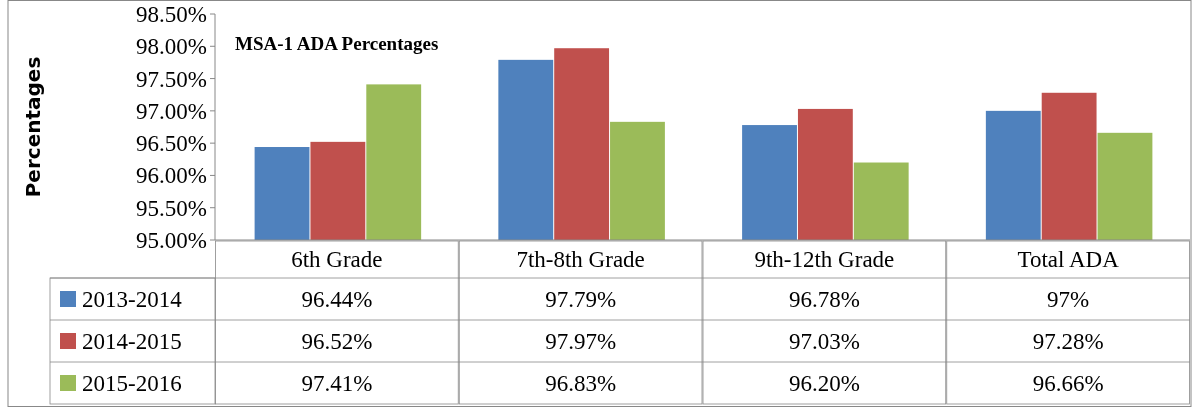 The height and width of the screenshot is (407, 1192). Describe the element at coordinates (581, 342) in the screenshot. I see `data-label: 97.97%` at that location.